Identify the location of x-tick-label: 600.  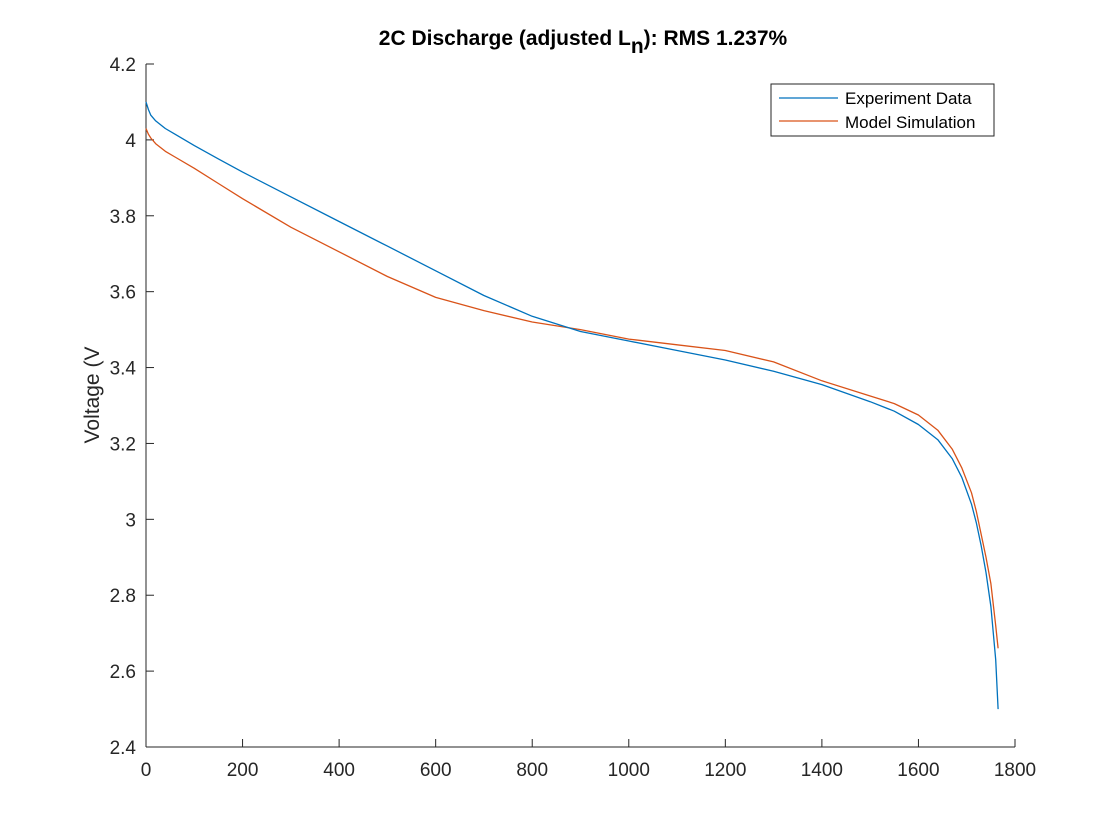
(436, 770).